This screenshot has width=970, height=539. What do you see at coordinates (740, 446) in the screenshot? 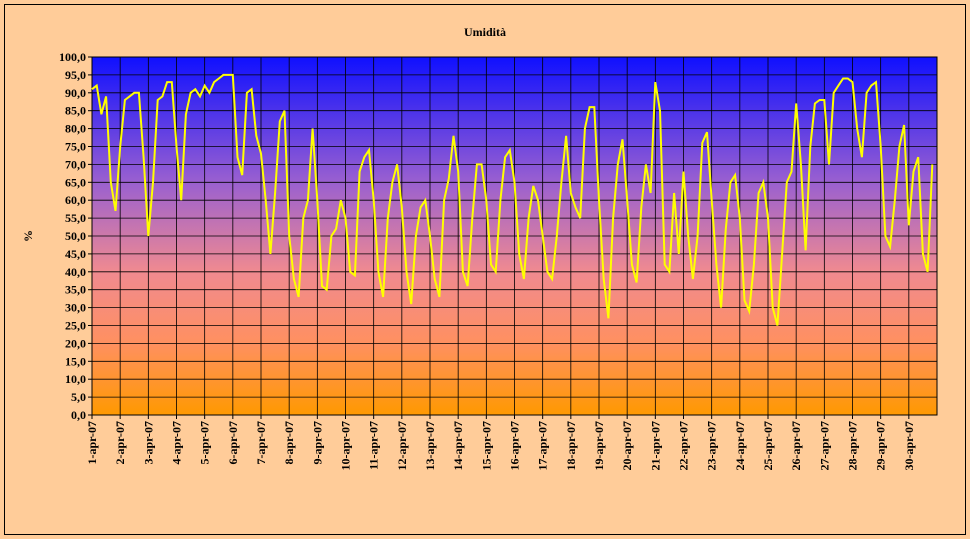
I see `x-tick-label: 24-apr-07` at bounding box center [740, 446].